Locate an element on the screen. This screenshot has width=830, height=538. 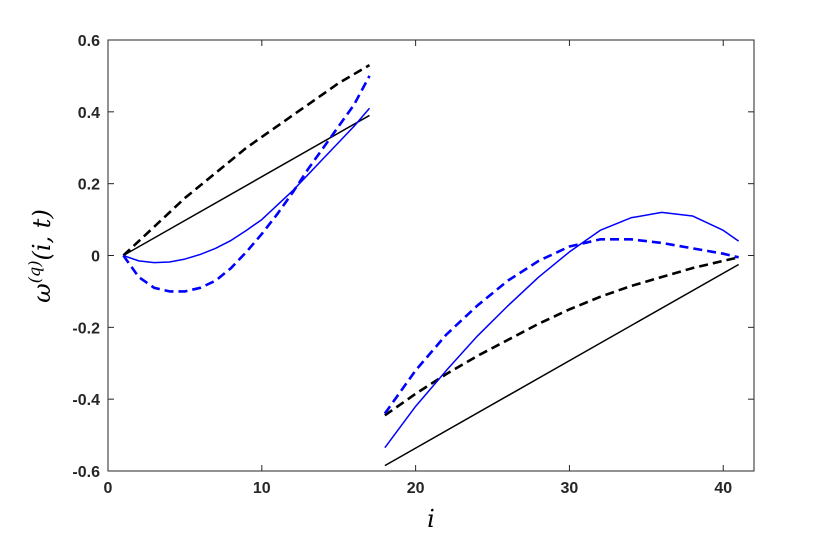
y-tick-label: -0.6 is located at coordinates (86, 472).